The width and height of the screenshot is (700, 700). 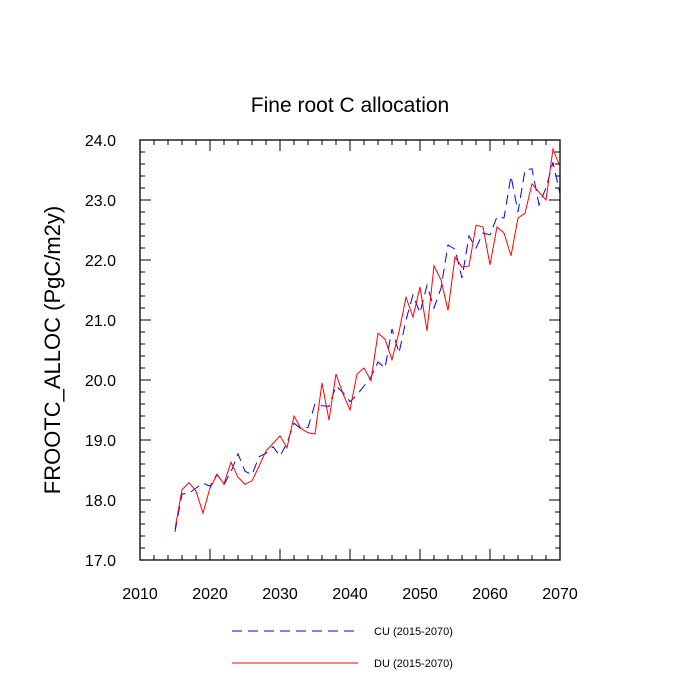 I want to click on y-tick-label: 22.0, so click(x=100, y=261).